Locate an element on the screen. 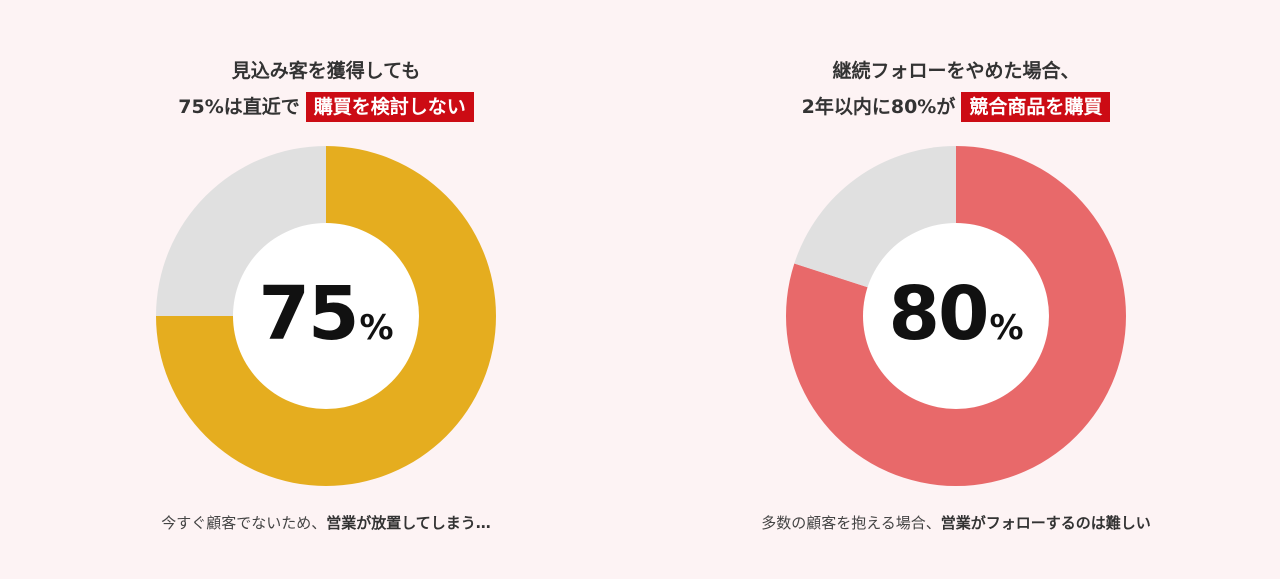 This screenshot has width=1280, height=579. caption-plain: 多数の顧客を抱える場合、 is located at coordinates (851, 523).